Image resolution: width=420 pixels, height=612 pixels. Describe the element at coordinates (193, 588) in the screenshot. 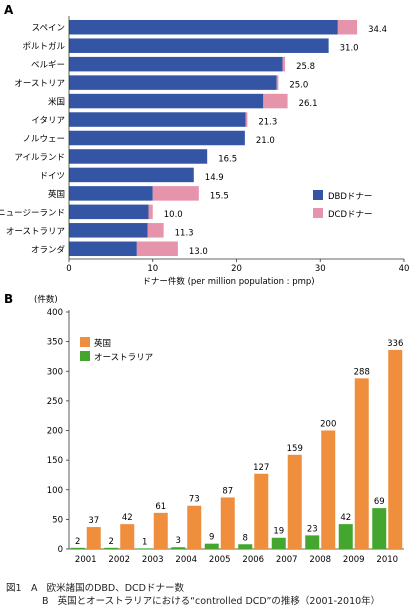

I see `caption-line-1: 図1 A 欧米諸国のDBD、DCDドナー数` at that location.